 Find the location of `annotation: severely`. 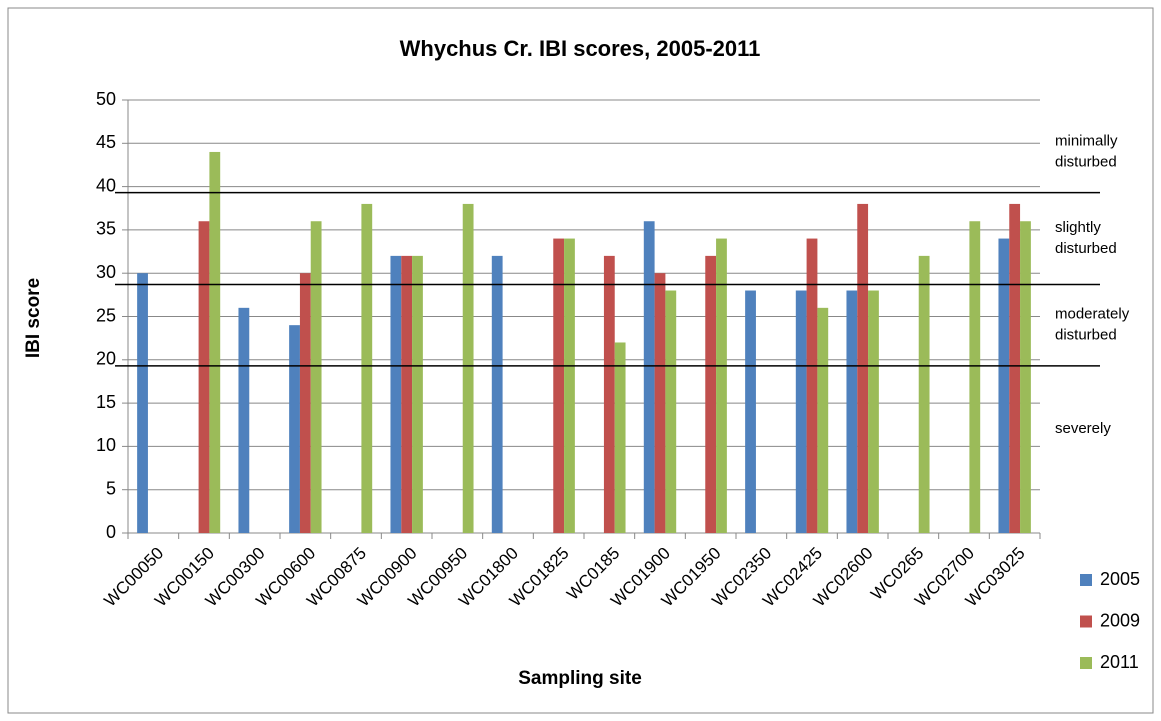

annotation: severely is located at coordinates (1083, 428).